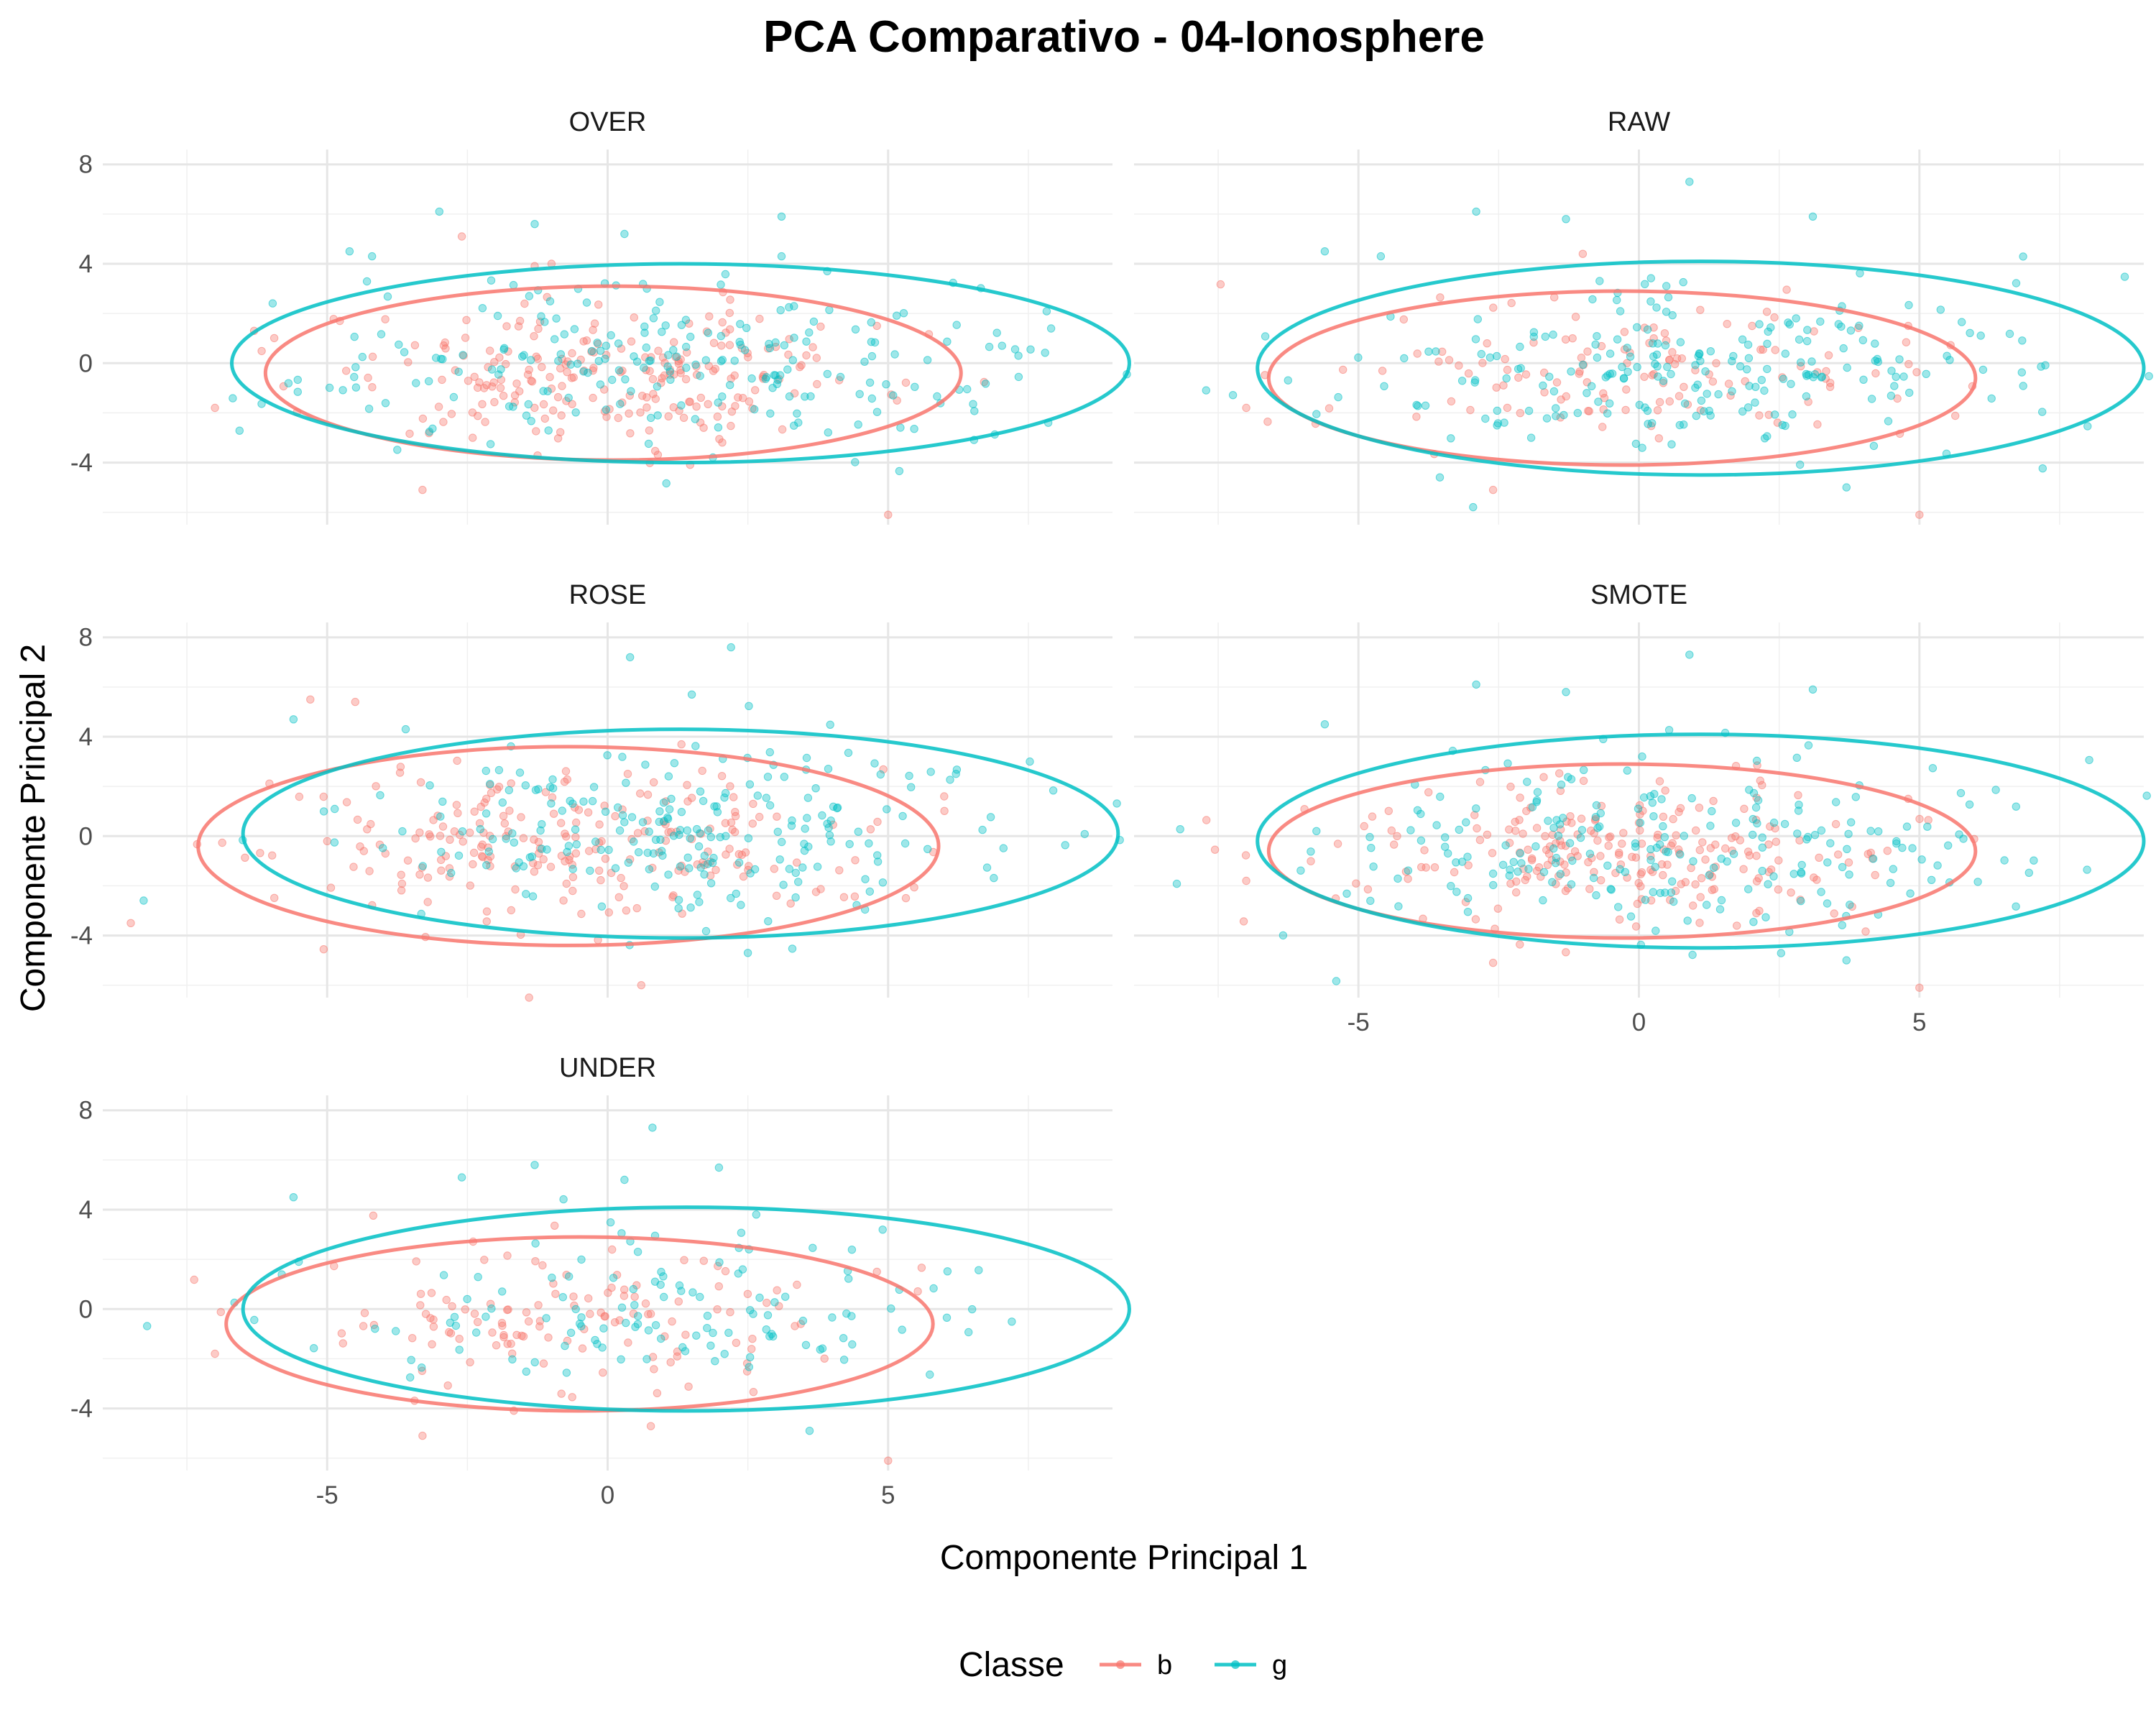 This screenshot has height=1725, width=2156. I want to click on facet-panel-raw: RAW, so click(1644, 316).